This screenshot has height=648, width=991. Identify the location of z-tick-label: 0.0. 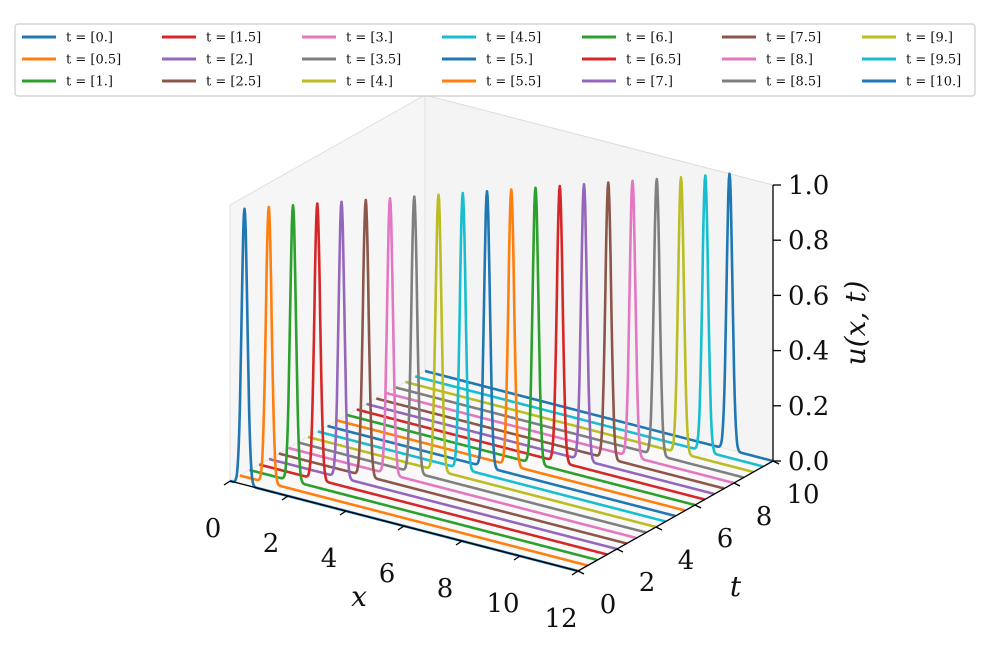
(808, 462).